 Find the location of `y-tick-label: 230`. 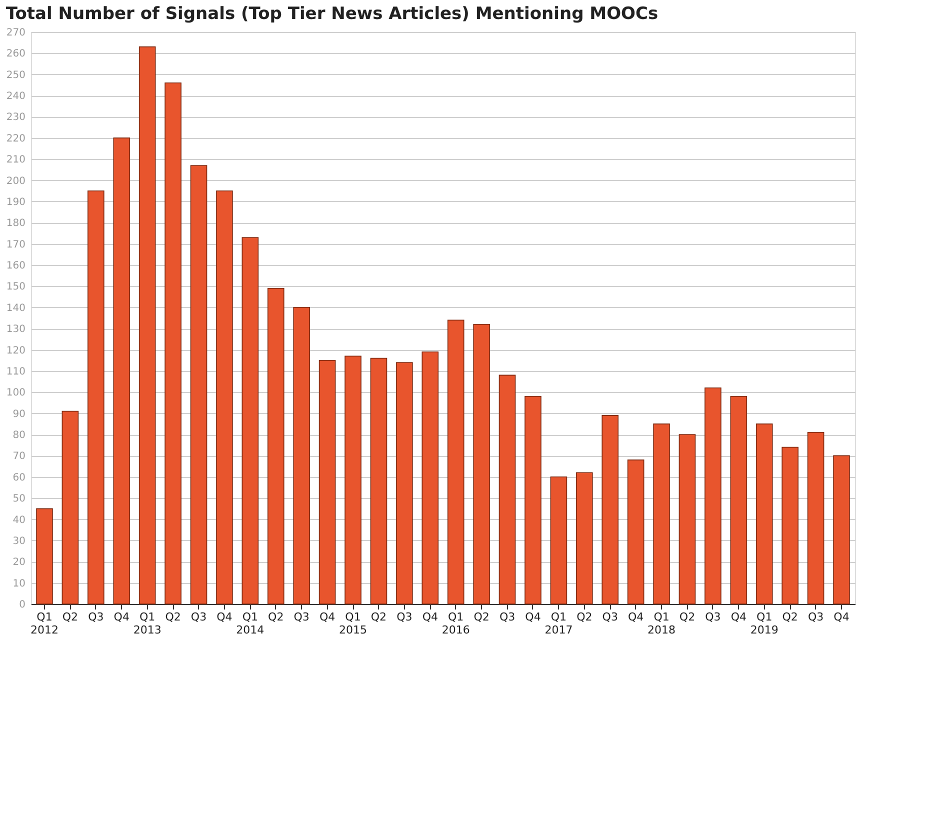

y-tick-label: 230 is located at coordinates (16, 118).